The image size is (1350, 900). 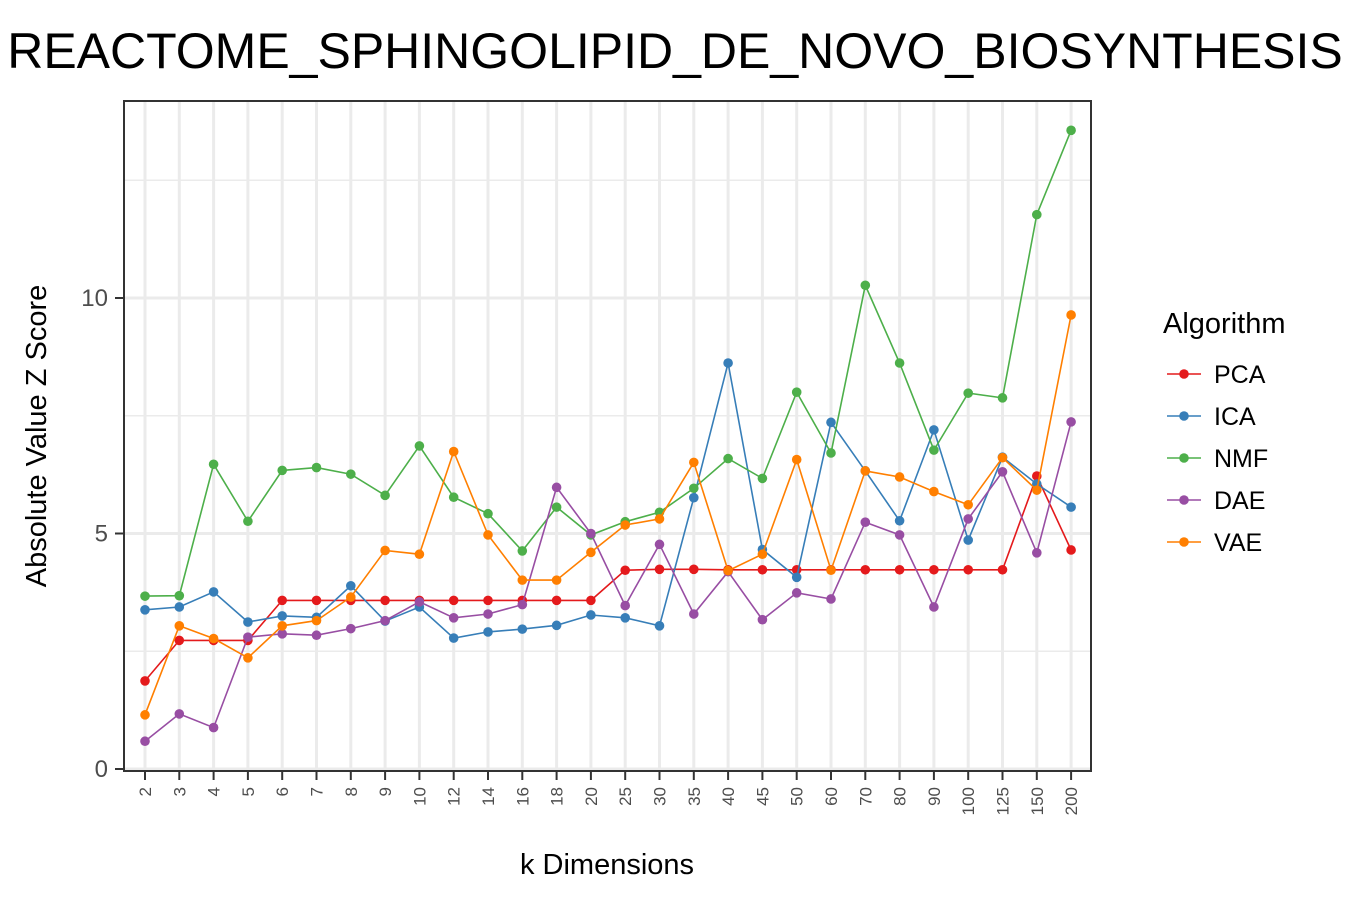 What do you see at coordinates (557, 796) in the screenshot?
I see `x-tick-label-12: 18` at bounding box center [557, 796].